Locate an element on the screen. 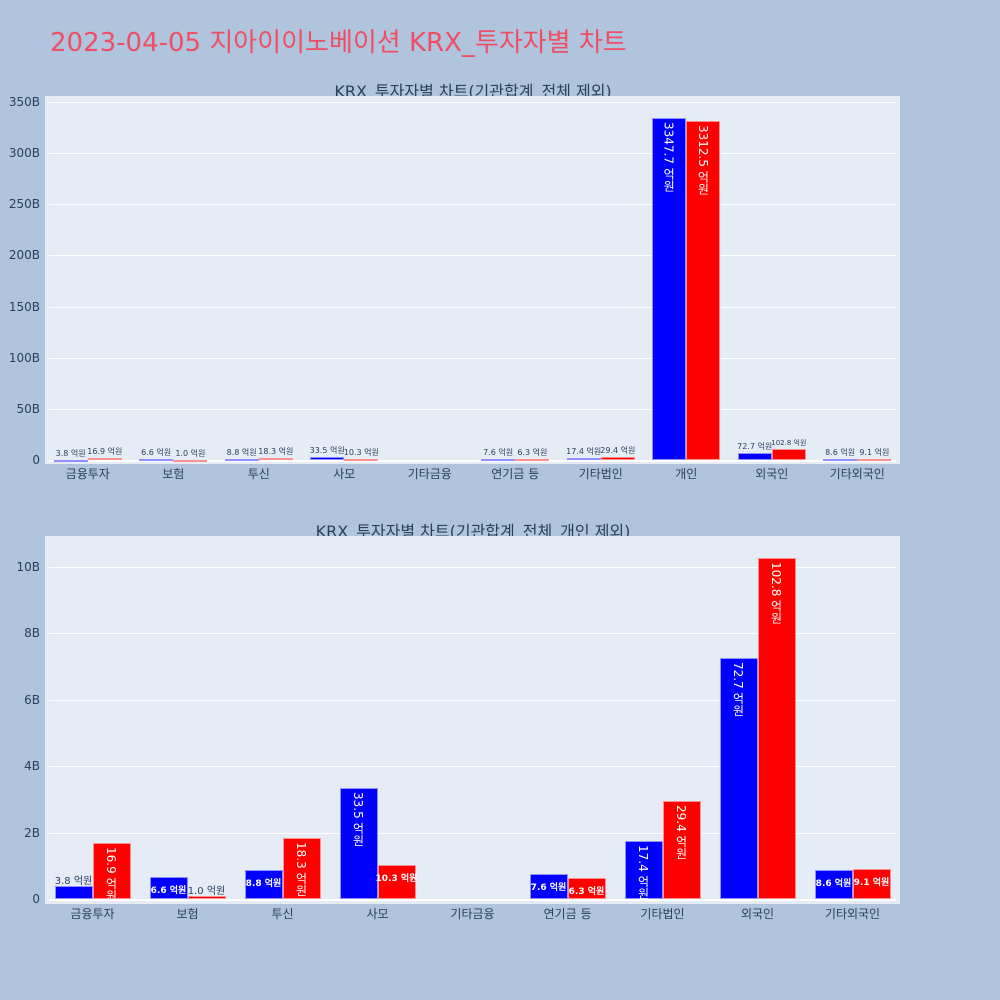 This screenshot has width=1000, height=1000. bar-value-label: 6.6 억원 is located at coordinates (168, 891).